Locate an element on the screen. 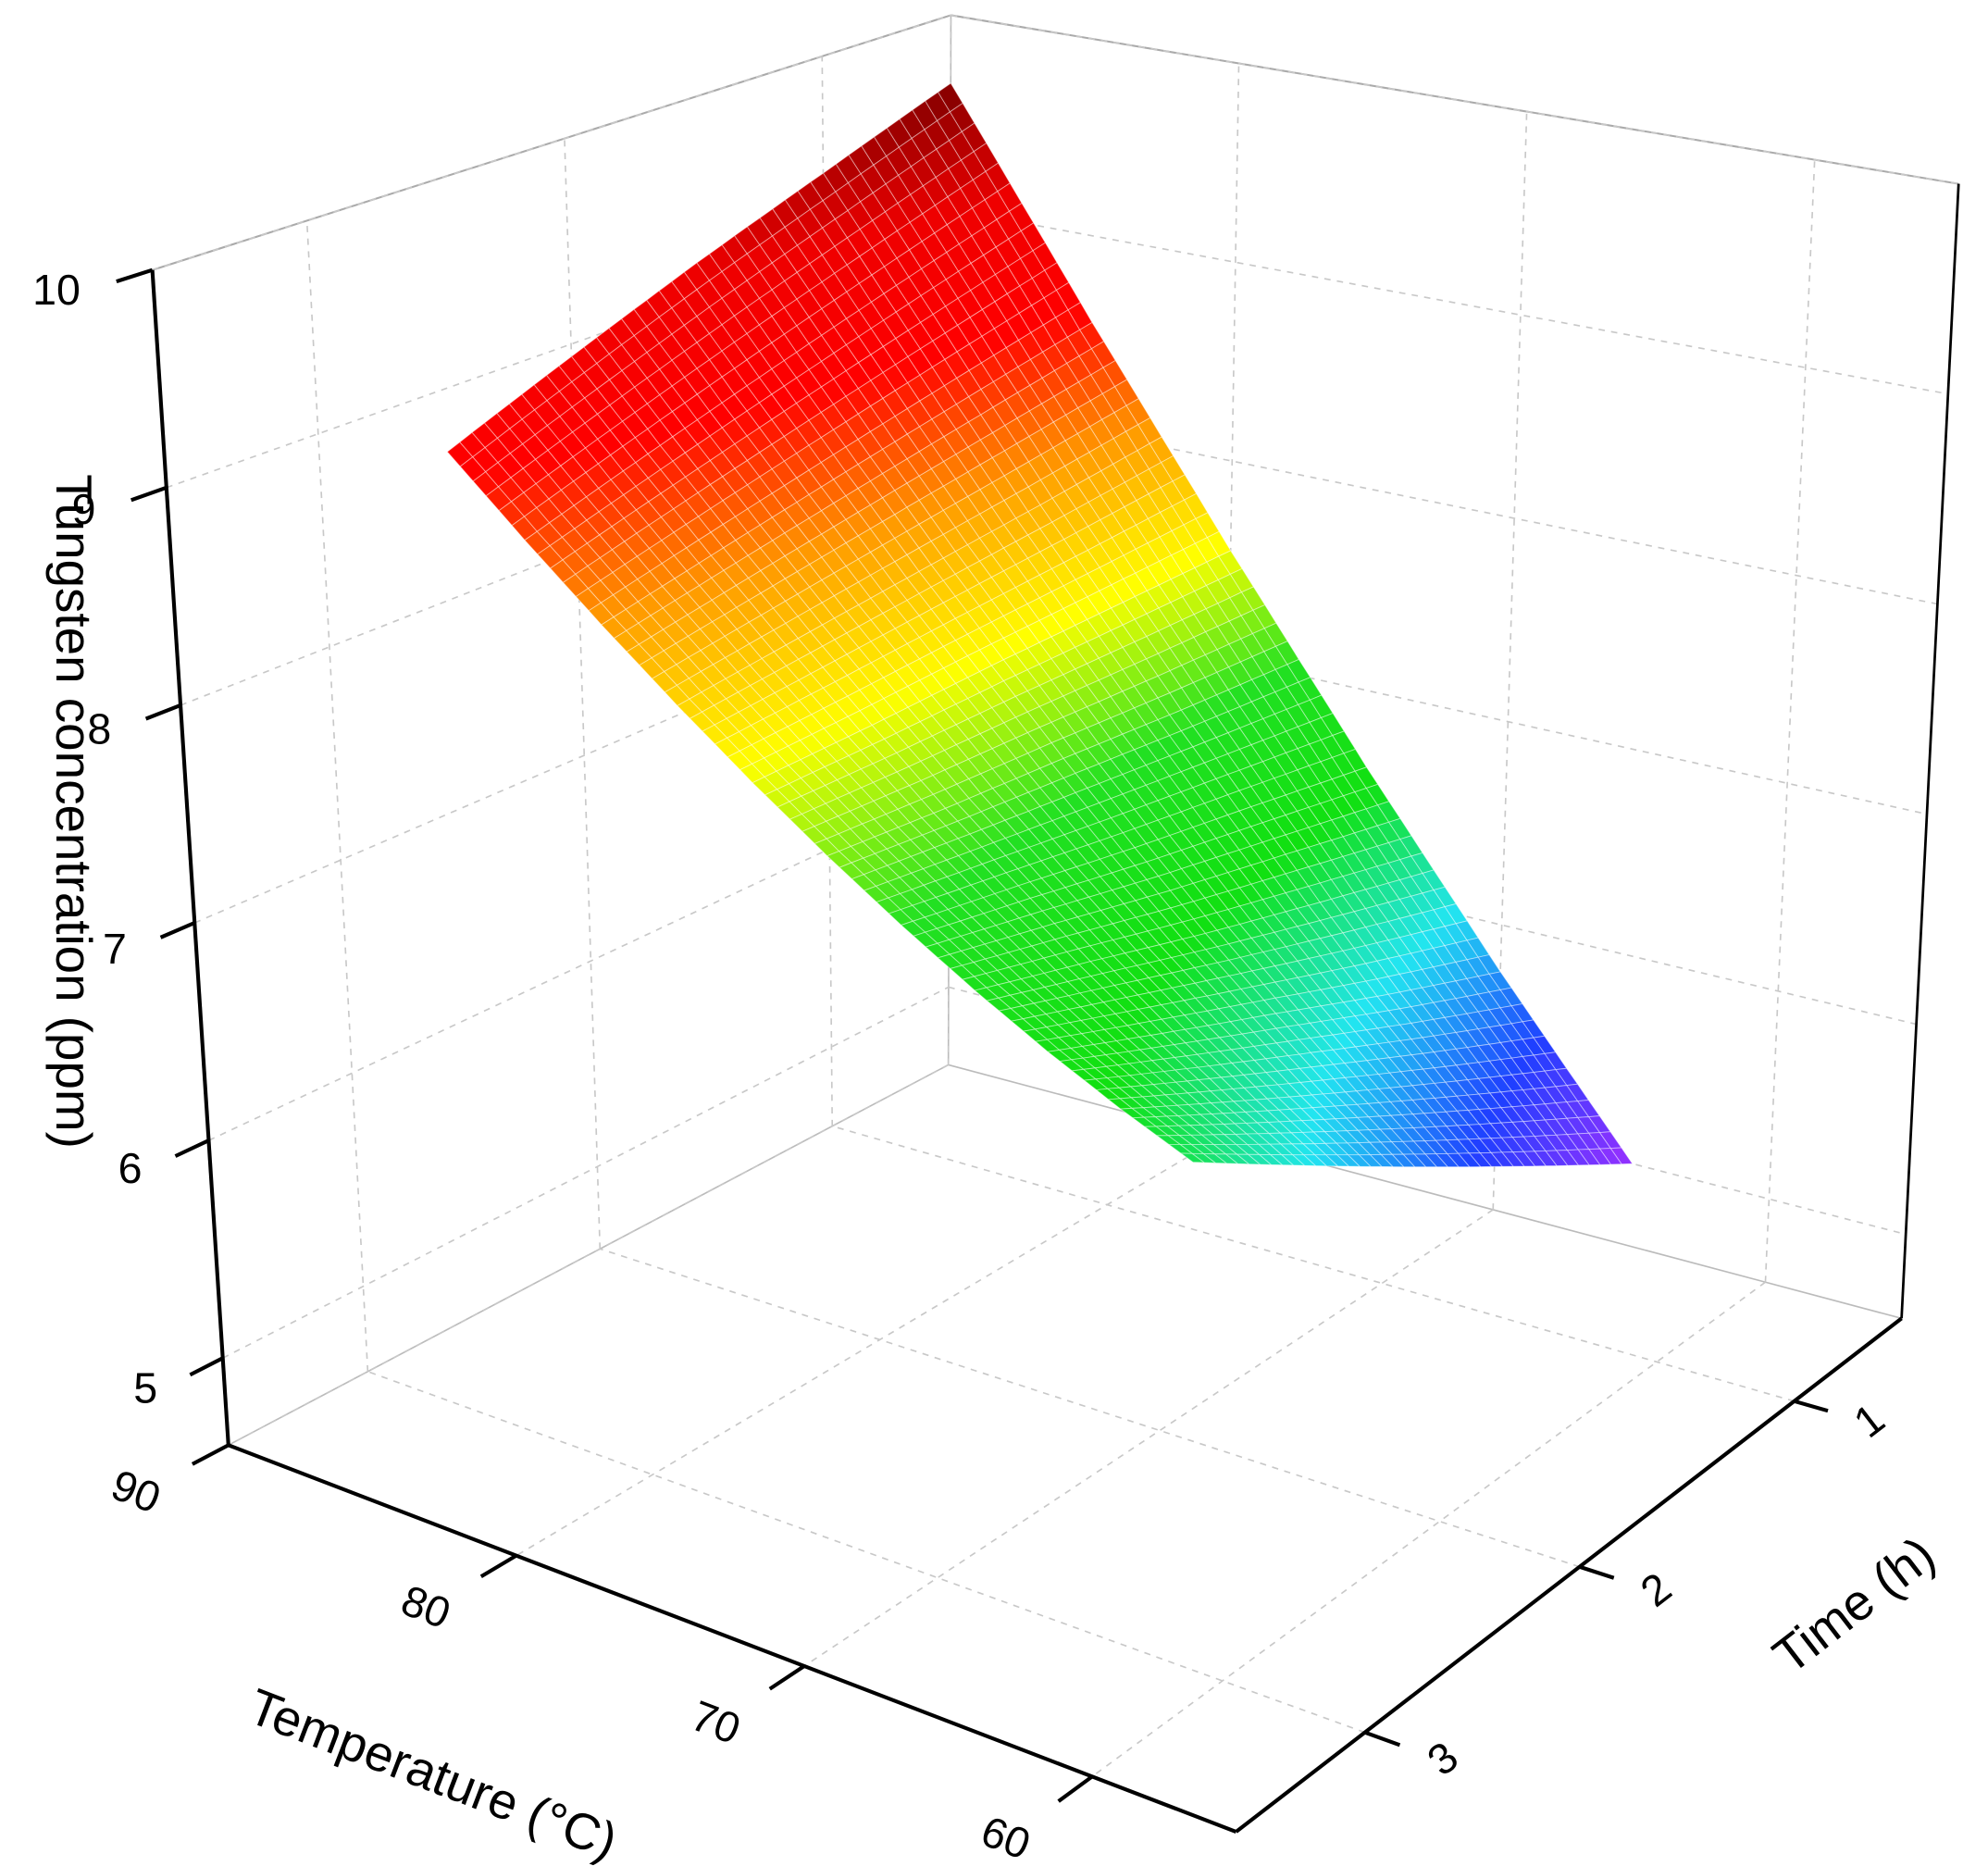  y-axis is located at coordinates (1569, 1575).